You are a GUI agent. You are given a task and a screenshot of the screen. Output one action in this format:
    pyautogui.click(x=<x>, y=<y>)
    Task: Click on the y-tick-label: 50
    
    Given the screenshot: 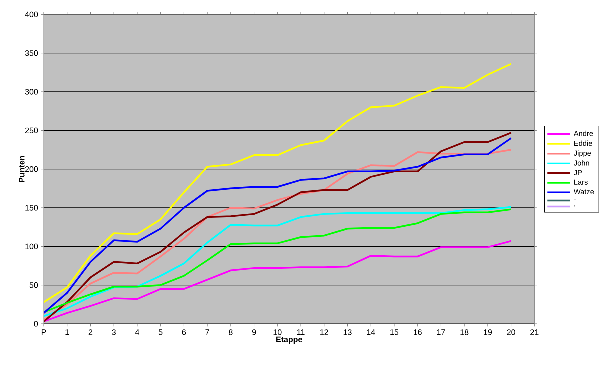 What is the action you would take?
    pyautogui.click(x=34, y=285)
    